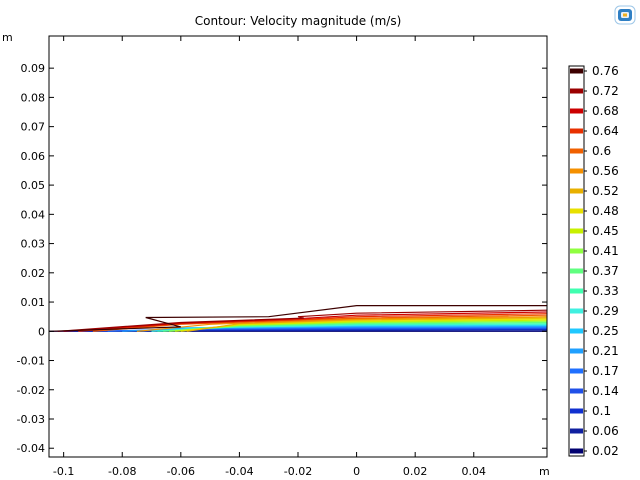 The height and width of the screenshot is (480, 640). What do you see at coordinates (31, 448) in the screenshot?
I see `y-tick-label: -0.04` at bounding box center [31, 448].